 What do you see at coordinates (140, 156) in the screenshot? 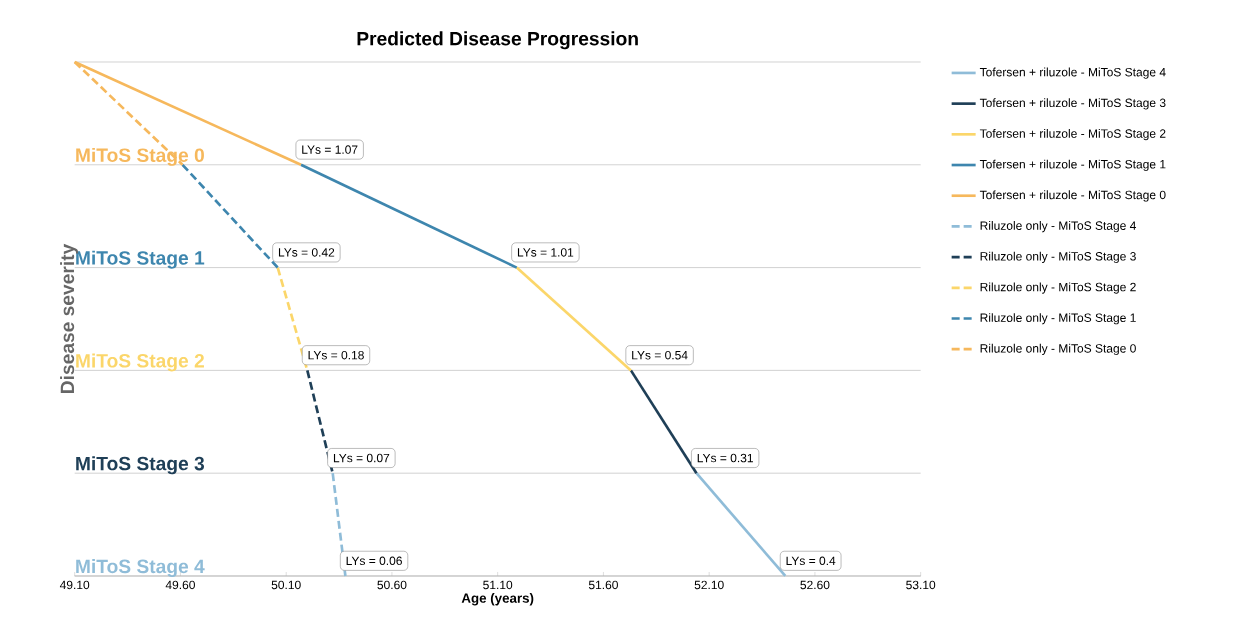
I see `ref-line-label: MiToS Stage 0` at bounding box center [140, 156].